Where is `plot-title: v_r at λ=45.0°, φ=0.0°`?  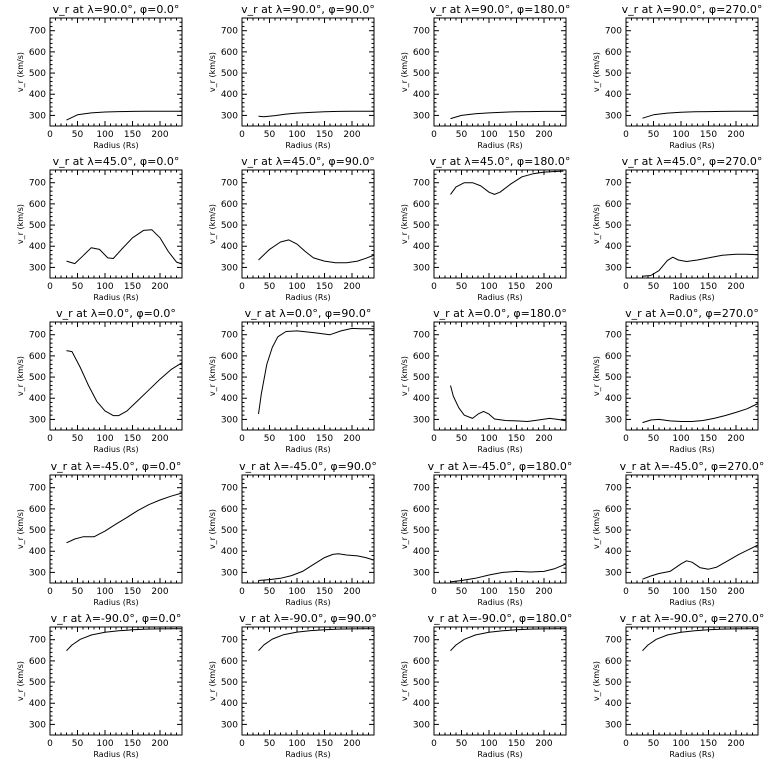
plot-title: v_r at λ=45.0°, φ=0.0° is located at coordinates (116, 161).